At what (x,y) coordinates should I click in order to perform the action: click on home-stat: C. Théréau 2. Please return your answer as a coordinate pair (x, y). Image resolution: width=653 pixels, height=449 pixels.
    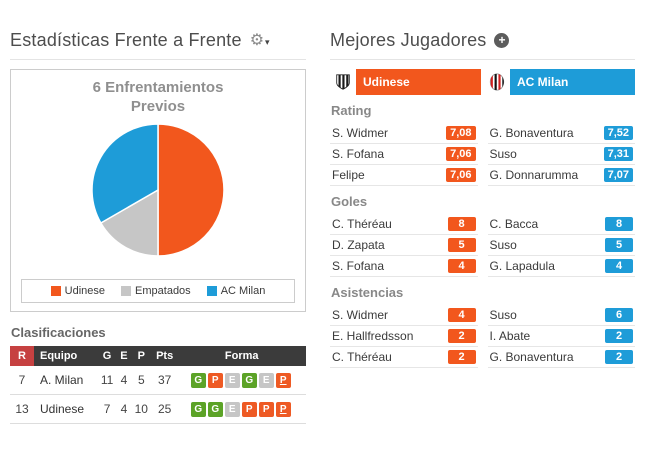
    Looking at the image, I should click on (404, 357).